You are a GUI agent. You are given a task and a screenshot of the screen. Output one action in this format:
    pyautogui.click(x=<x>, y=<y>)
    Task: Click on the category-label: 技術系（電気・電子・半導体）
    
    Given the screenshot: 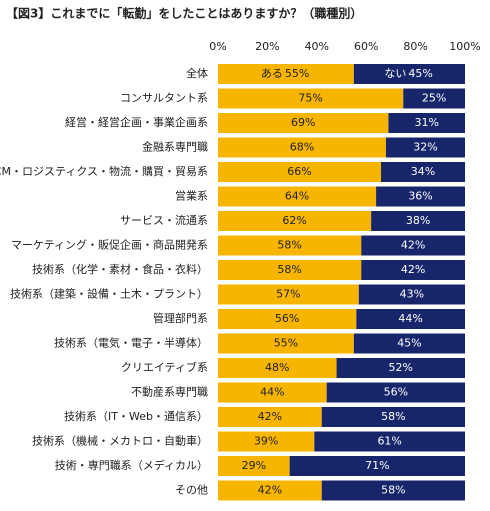 What is the action you would take?
    pyautogui.click(x=131, y=343)
    